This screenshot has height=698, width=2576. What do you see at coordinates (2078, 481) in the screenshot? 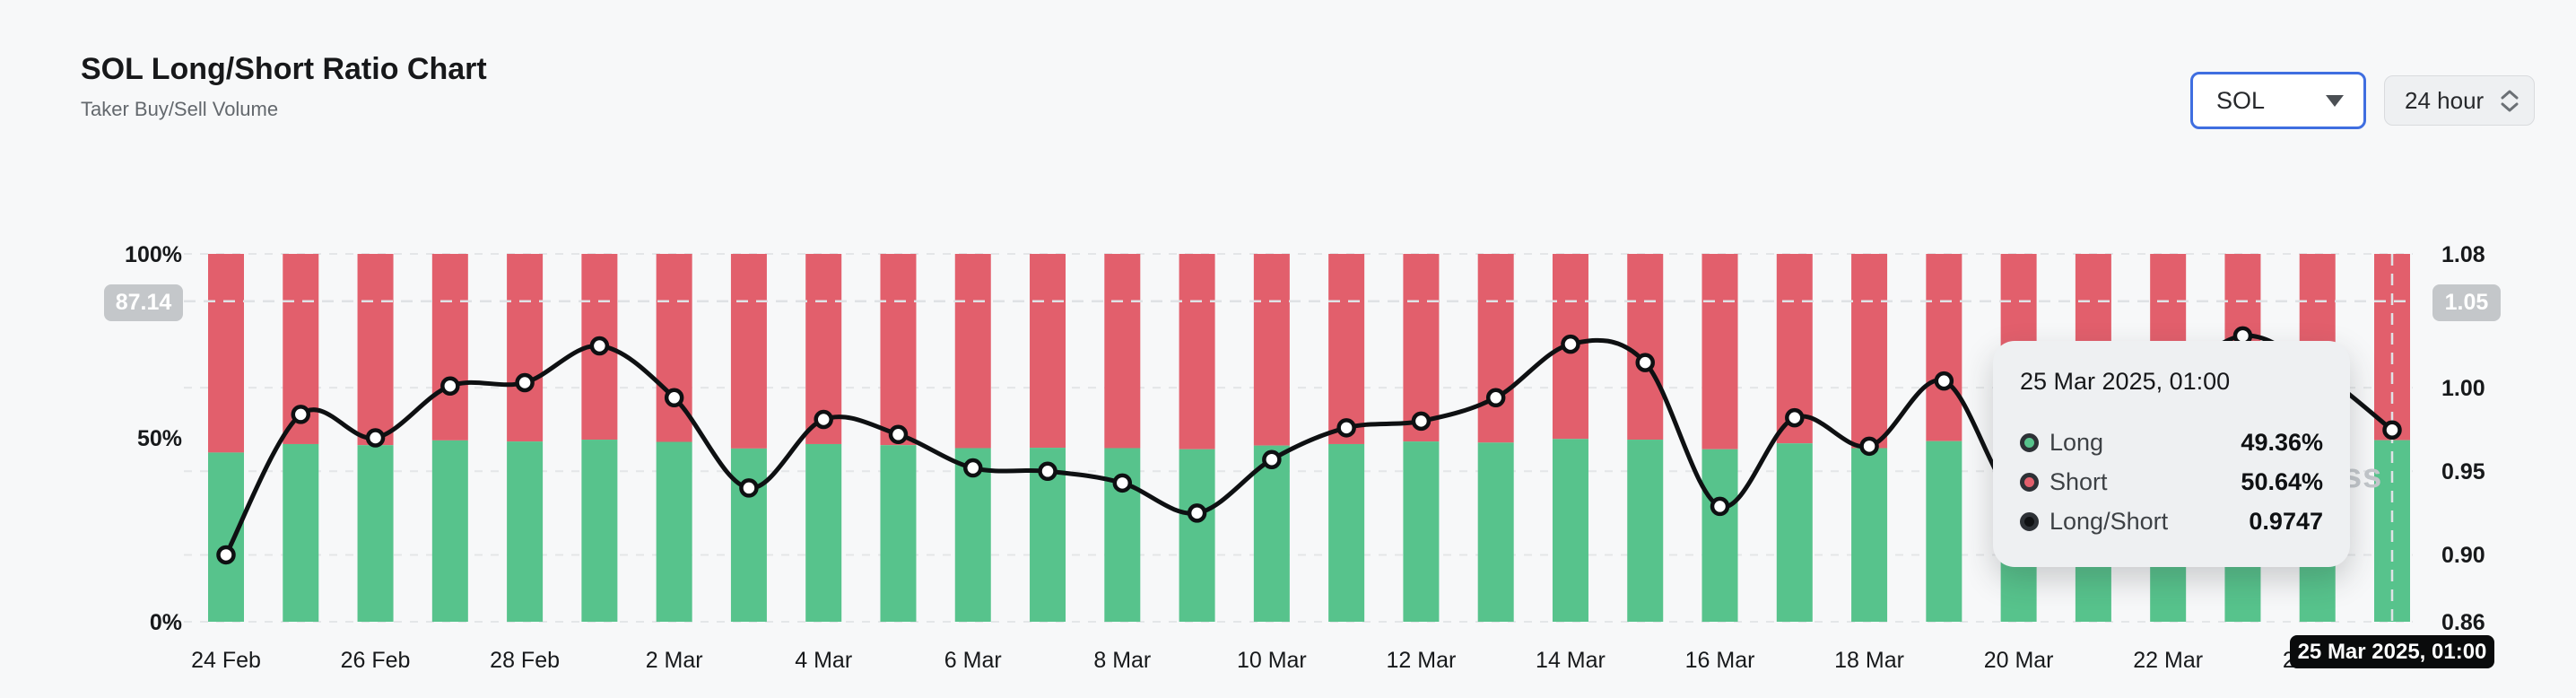
I see `tooltip-short-label: Short` at bounding box center [2078, 481].